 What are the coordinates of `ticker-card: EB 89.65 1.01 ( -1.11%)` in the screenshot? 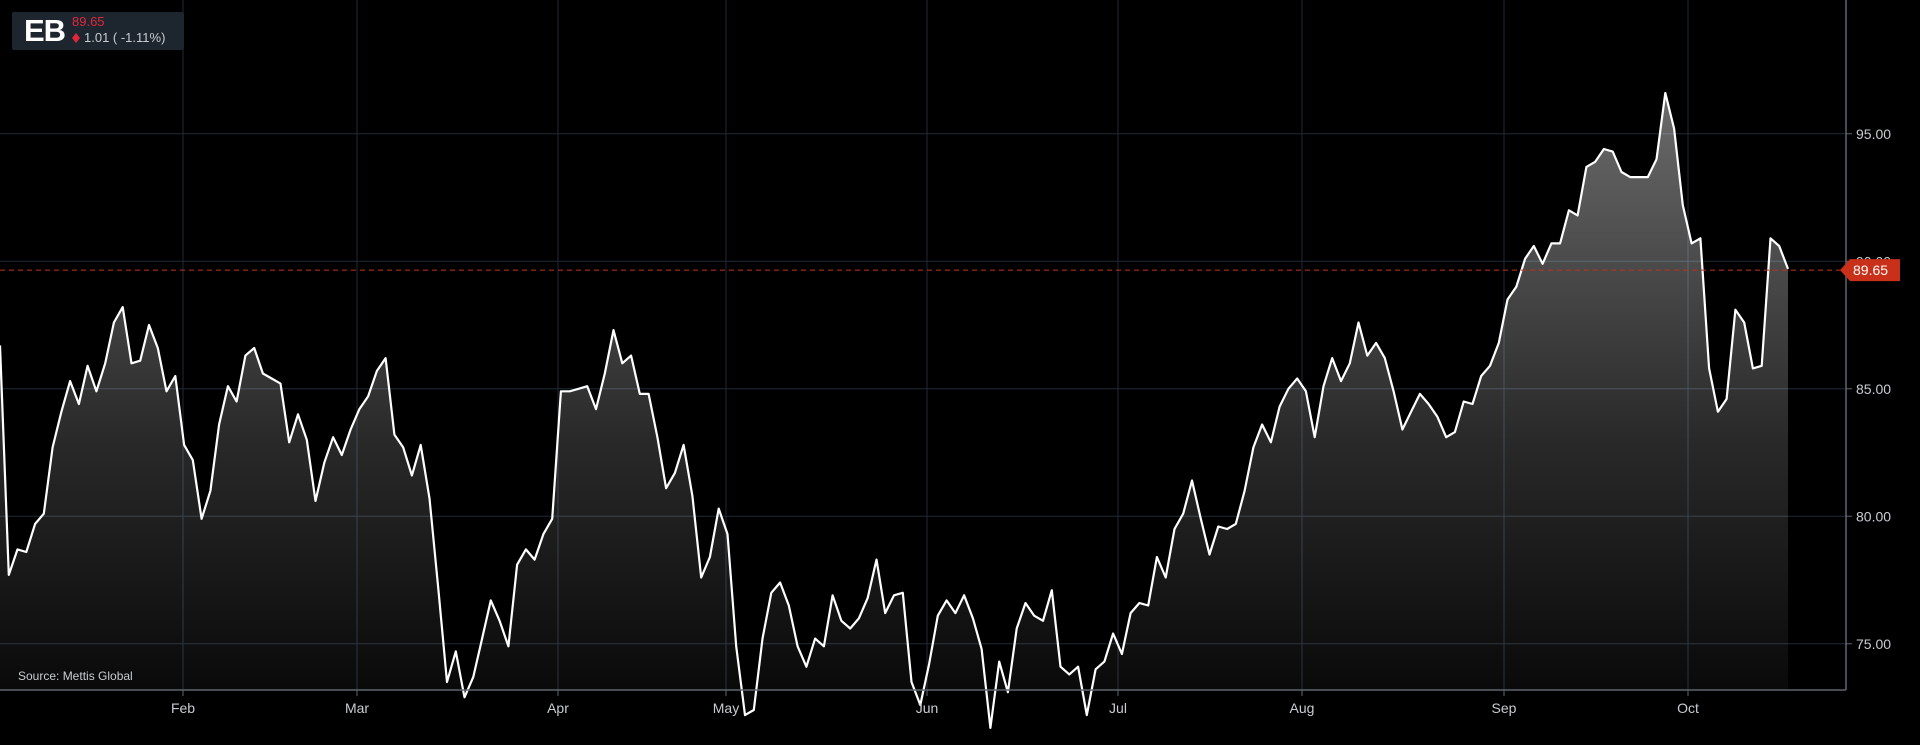 It's located at (98, 31).